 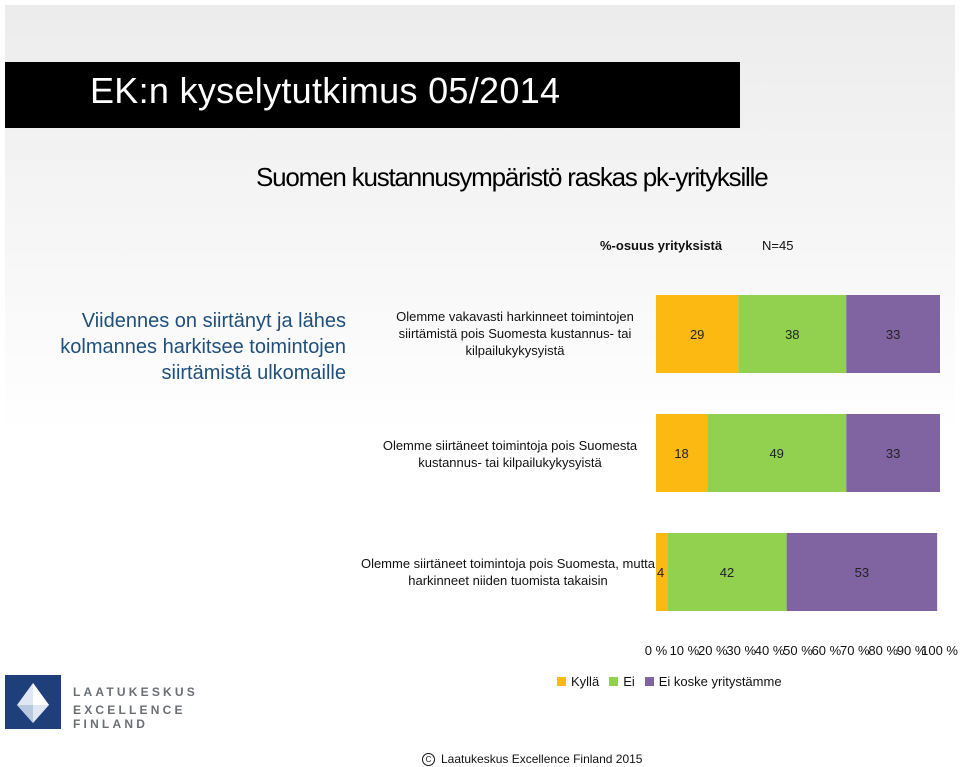 I want to click on data-label: 18, so click(x=681, y=453).